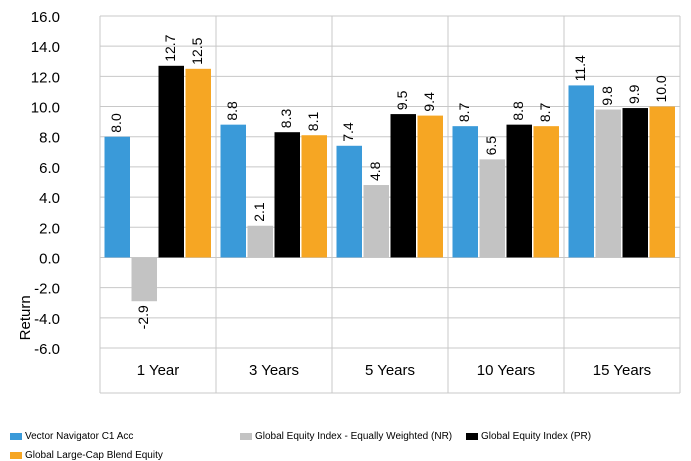  I want to click on data-label: 12.7, so click(170, 47).